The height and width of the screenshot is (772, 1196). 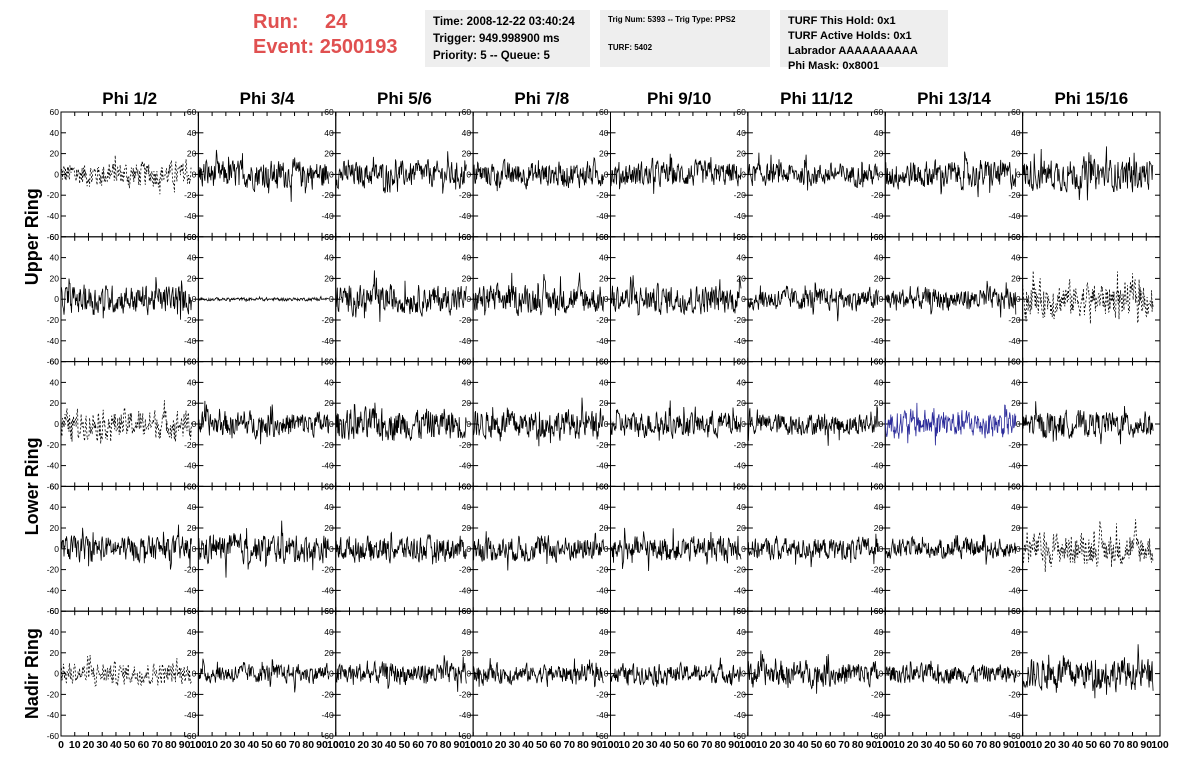 I want to click on x-tick-label: 90, so click(x=1146, y=745).